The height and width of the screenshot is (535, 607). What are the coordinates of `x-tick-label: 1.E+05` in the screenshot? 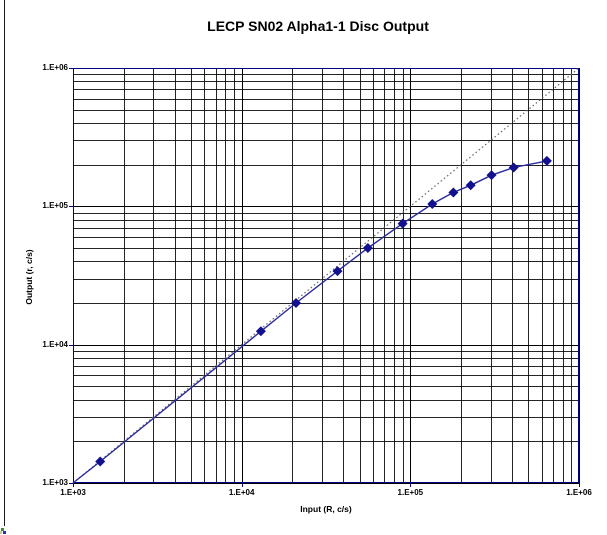 It's located at (410, 492).